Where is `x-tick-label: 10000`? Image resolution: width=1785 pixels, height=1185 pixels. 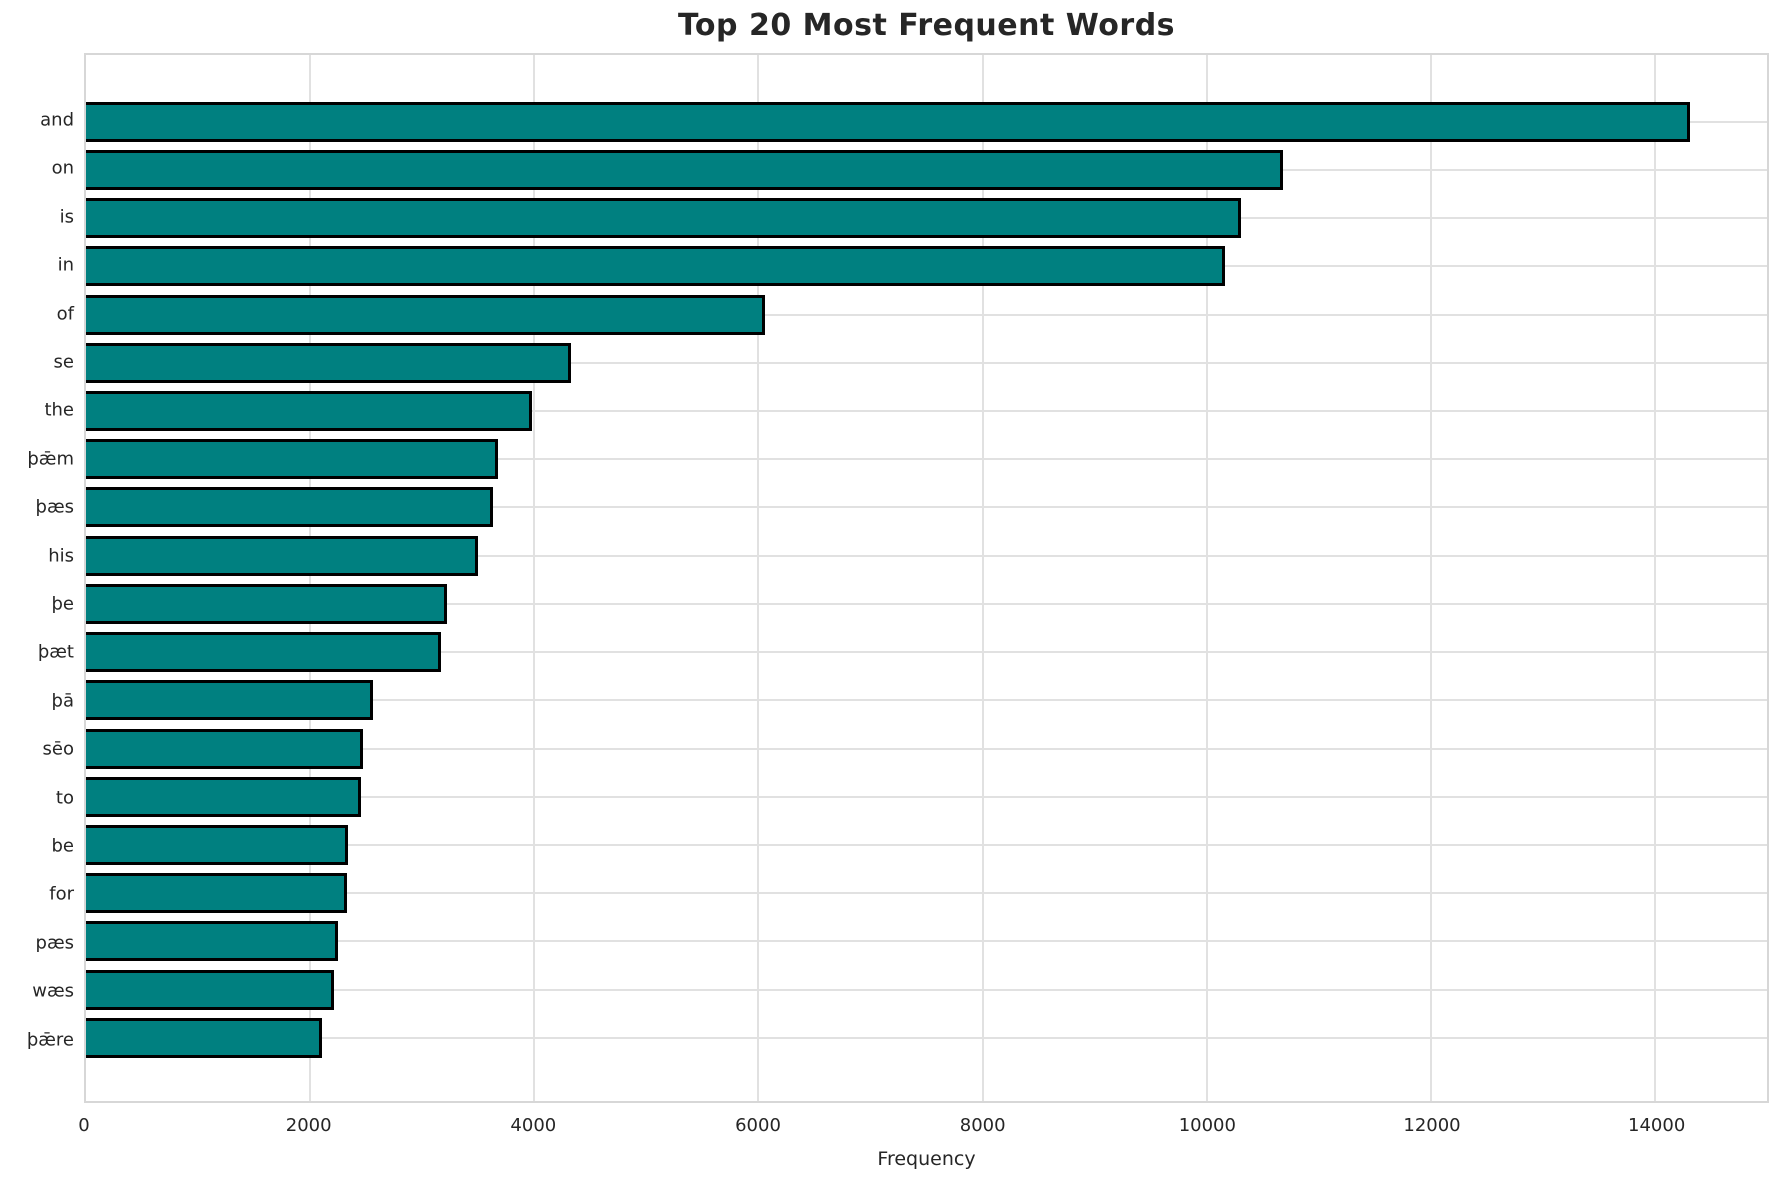
x-tick-label: 10000 is located at coordinates (1207, 1125).